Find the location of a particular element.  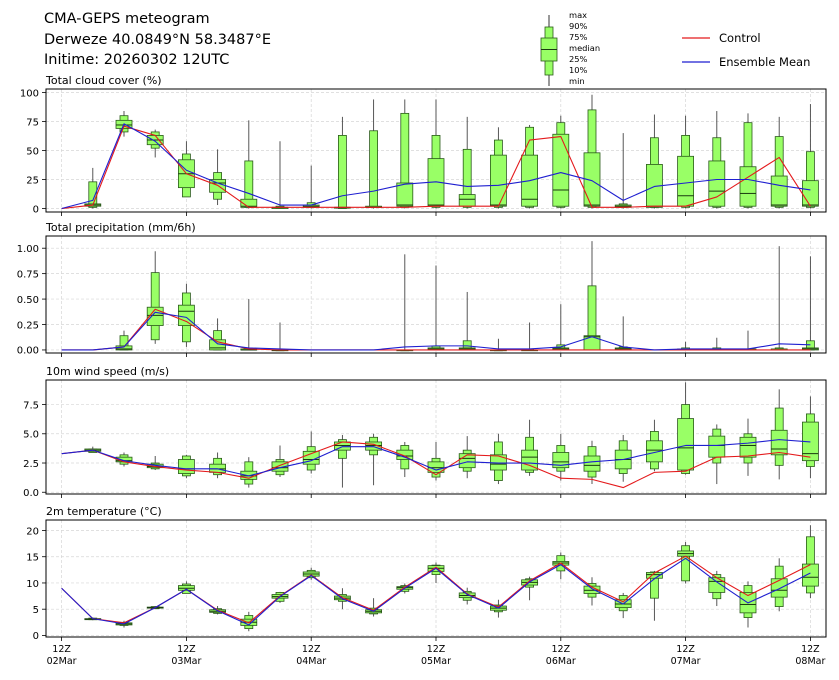

legend-label-min: min is located at coordinates (577, 81).